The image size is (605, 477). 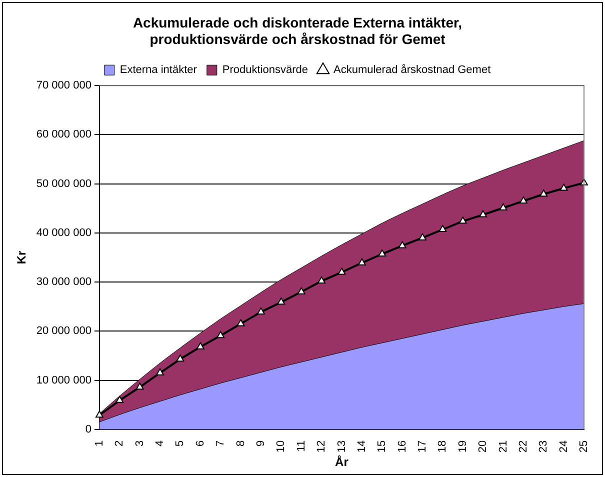 What do you see at coordinates (261, 443) in the screenshot?
I see `x-tick-label: 9` at bounding box center [261, 443].